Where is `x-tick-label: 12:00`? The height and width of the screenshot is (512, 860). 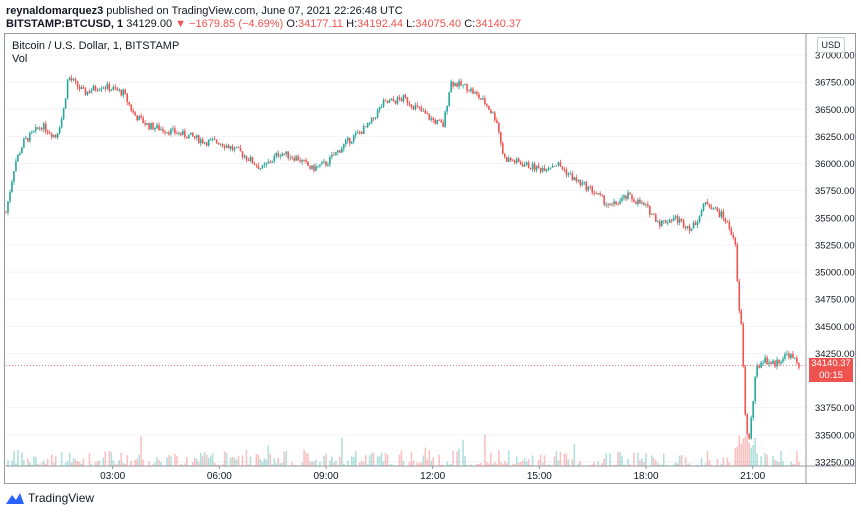 x-tick-label: 12:00 is located at coordinates (432, 476).